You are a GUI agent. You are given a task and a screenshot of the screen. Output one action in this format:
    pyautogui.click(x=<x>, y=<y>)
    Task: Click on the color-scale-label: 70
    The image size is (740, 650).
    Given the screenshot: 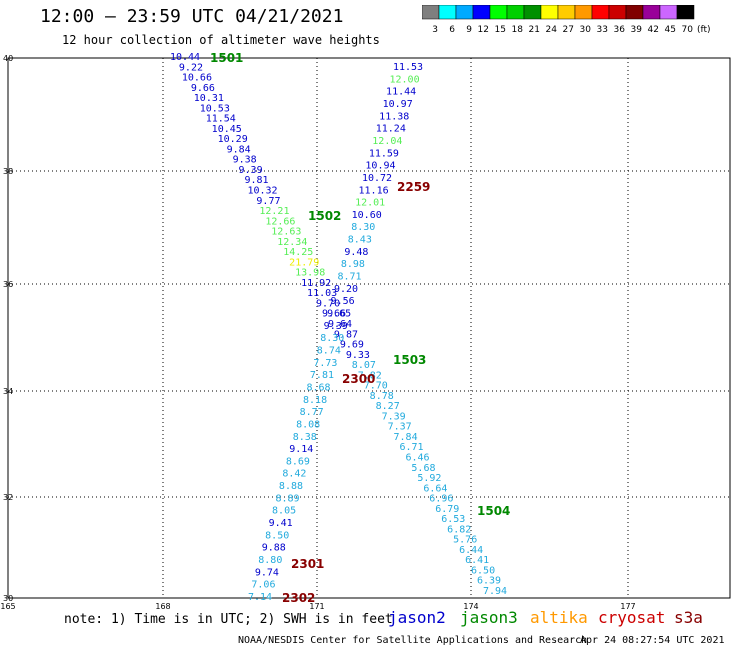 What is the action you would take?
    pyautogui.click(x=688, y=30)
    